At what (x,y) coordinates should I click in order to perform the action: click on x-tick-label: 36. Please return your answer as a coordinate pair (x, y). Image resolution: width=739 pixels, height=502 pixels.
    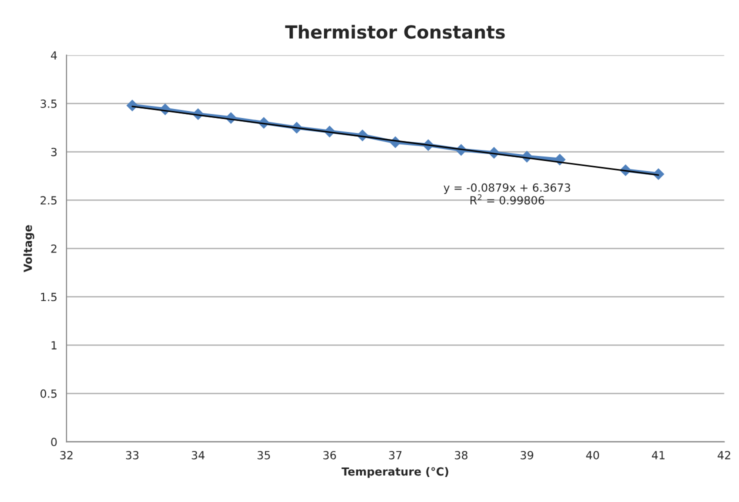
    Looking at the image, I should click on (329, 455).